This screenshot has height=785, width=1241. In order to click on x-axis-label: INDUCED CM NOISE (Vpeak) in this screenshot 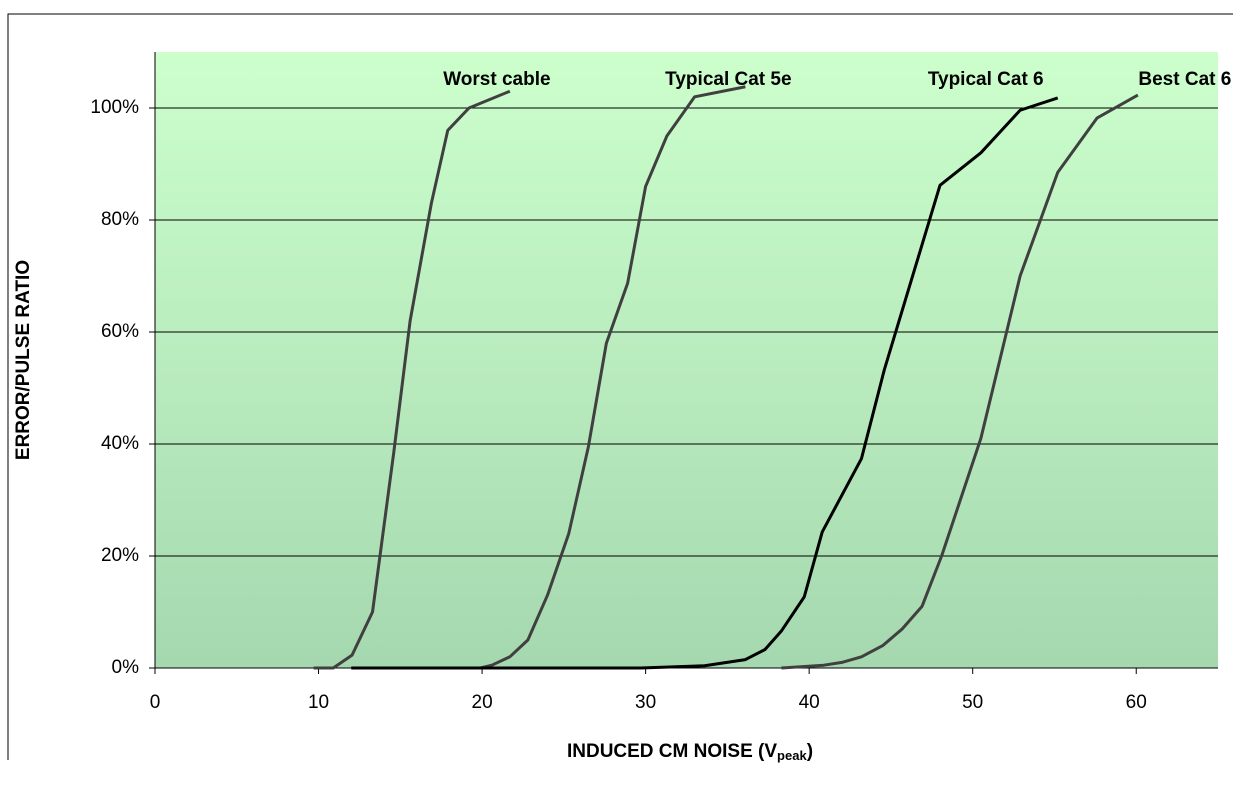, I will do `click(690, 752)`.